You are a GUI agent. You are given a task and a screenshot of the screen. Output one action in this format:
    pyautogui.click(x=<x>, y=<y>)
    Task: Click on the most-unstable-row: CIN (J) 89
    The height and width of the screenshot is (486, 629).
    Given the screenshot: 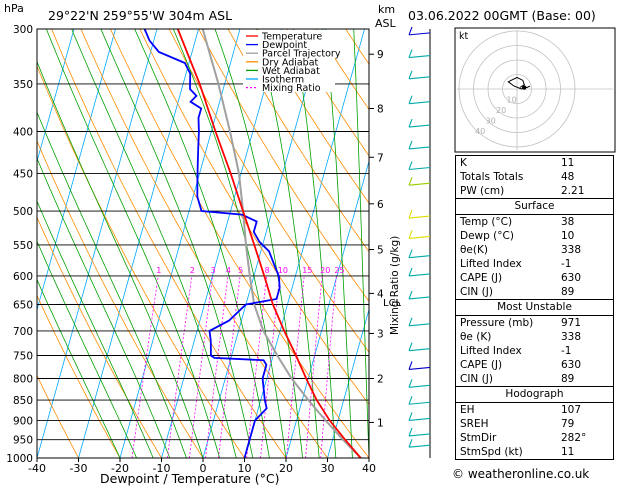 What is the action you would take?
    pyautogui.click(x=534, y=379)
    